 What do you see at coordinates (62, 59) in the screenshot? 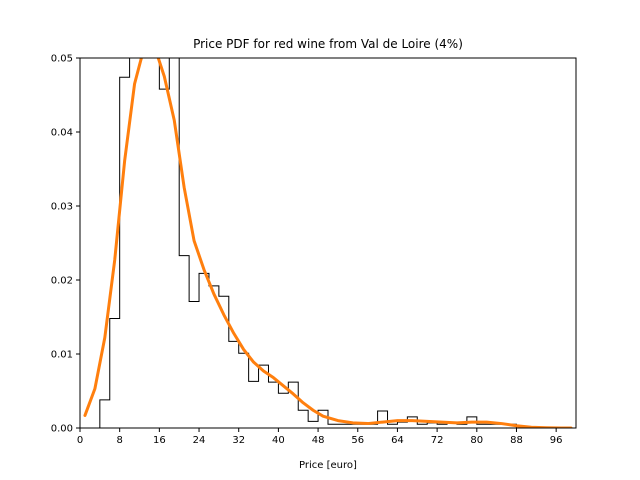
I see `y-tick-label: 0.05` at bounding box center [62, 59].